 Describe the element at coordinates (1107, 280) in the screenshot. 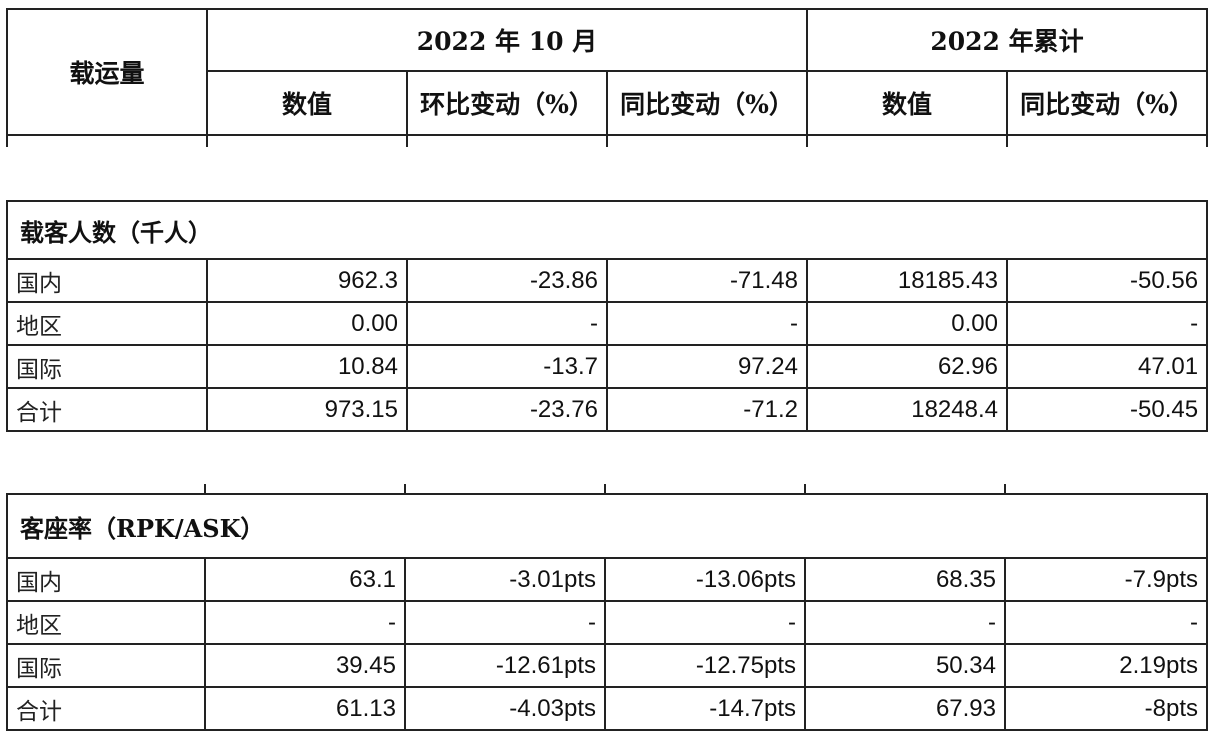

I see `cell-cum-yoy: -50.56` at that location.